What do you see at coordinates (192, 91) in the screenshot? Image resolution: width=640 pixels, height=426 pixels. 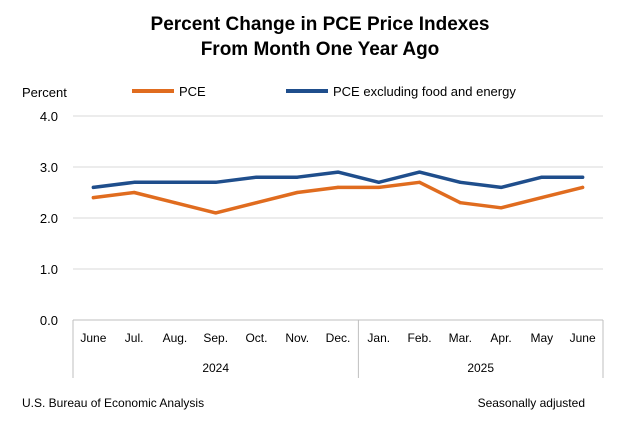 I see `legend-label: PCE` at bounding box center [192, 91].